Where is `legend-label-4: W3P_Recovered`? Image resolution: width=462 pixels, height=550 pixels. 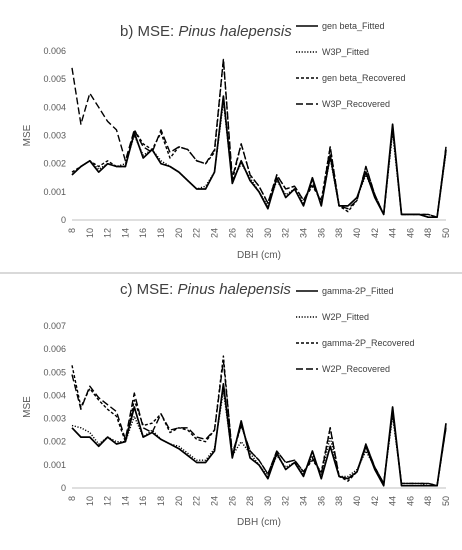
legend-label-4: W3P_Recovered is located at coordinates (356, 104).